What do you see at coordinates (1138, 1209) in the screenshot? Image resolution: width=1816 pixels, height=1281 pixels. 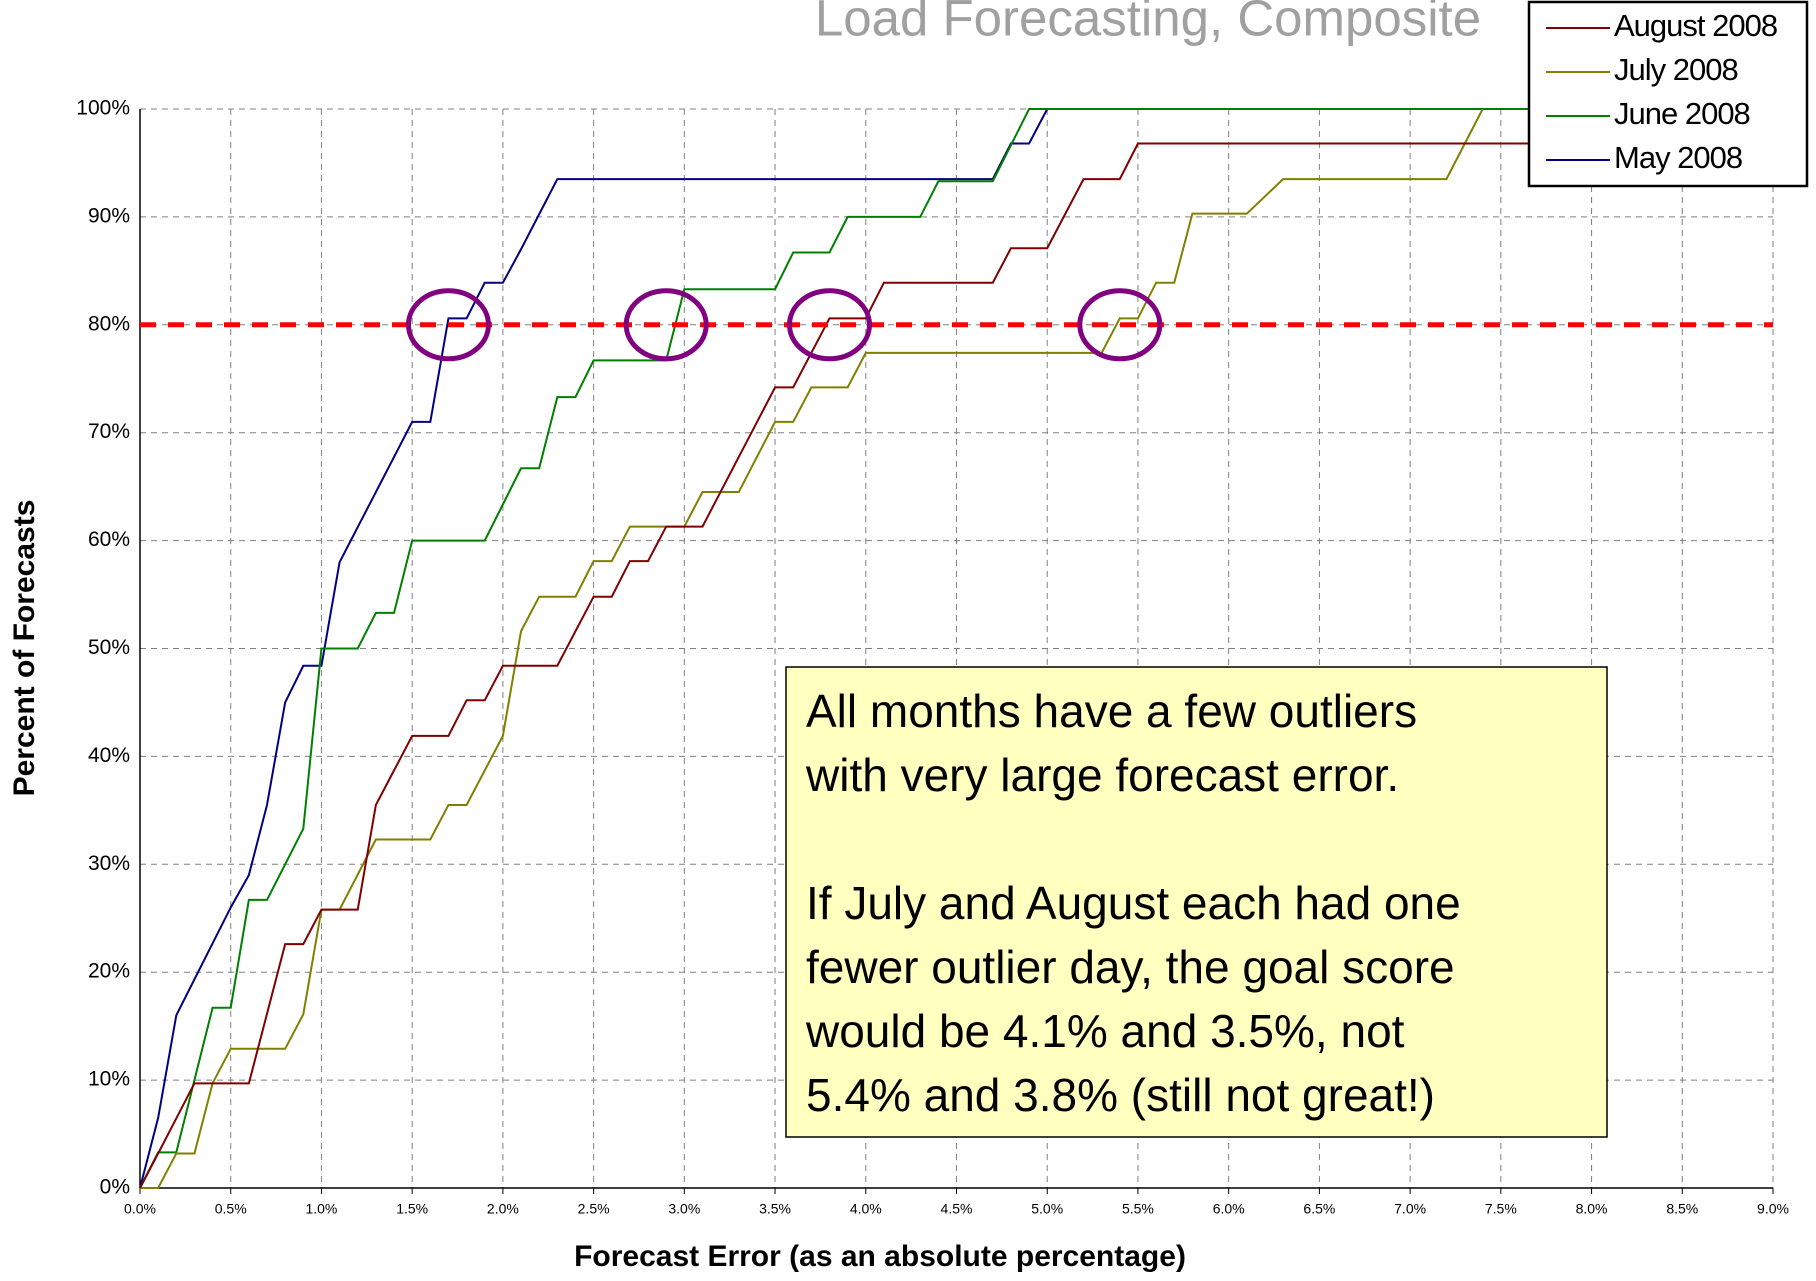 I see `x-tick-label: 5.5%` at bounding box center [1138, 1209].